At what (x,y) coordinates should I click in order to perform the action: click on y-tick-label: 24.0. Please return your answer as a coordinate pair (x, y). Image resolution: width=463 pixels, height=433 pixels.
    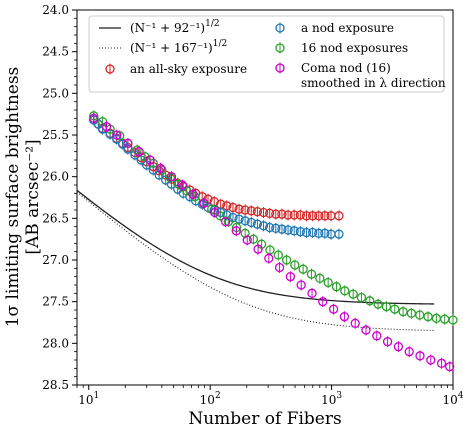
    Looking at the image, I should click on (55, 10).